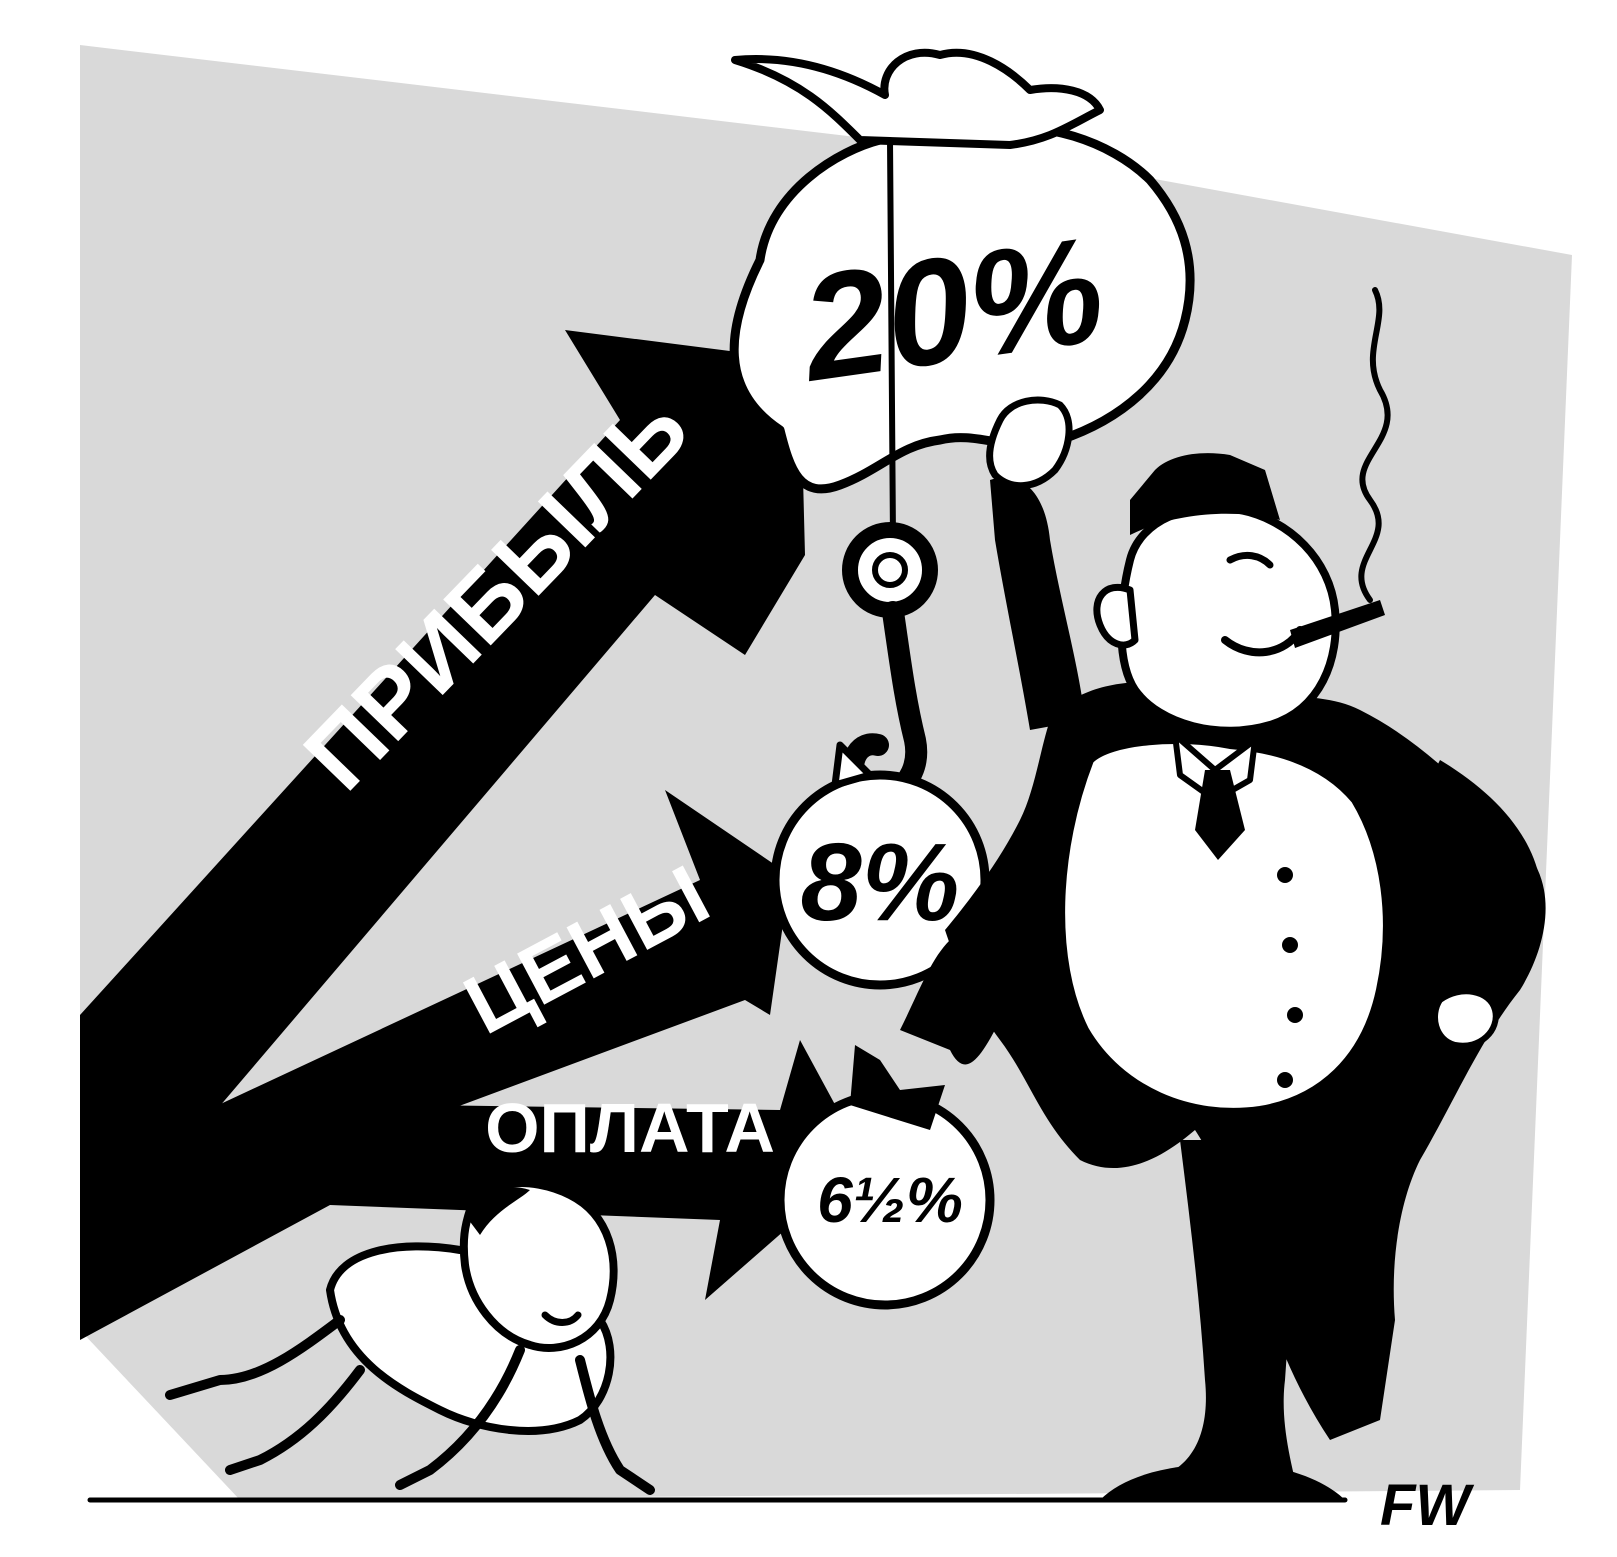 The width and height of the screenshot is (1617, 1557). Describe the element at coordinates (897, 1087) in the screenshot. I see `bottom-weight-handle` at that location.